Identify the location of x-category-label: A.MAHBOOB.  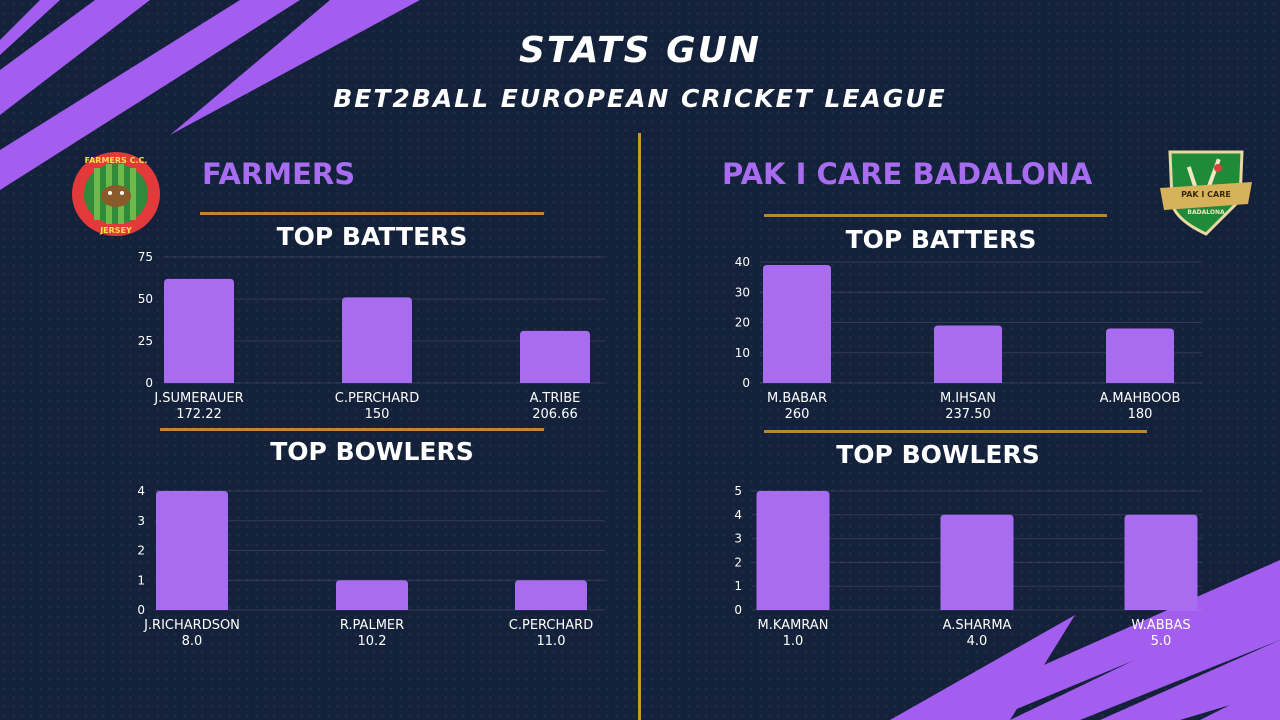
(1140, 398).